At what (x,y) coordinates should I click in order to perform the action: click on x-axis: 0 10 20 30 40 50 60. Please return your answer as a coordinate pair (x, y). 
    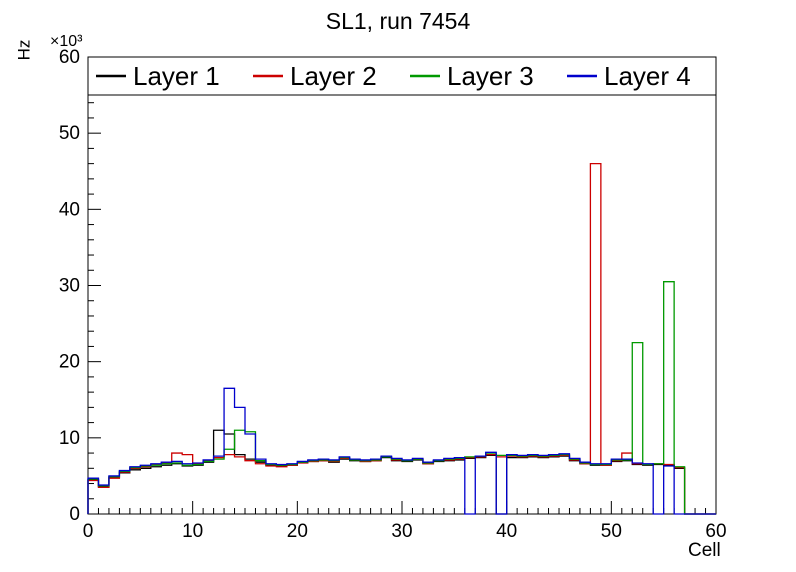
    Looking at the image, I should click on (405, 521).